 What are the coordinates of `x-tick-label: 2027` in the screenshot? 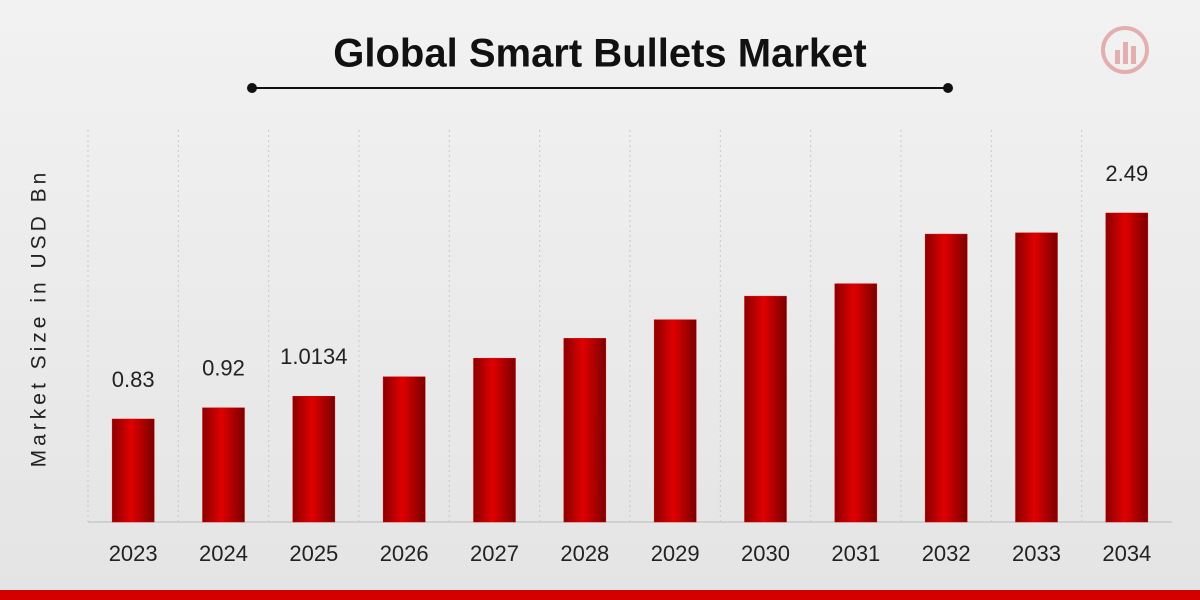 It's located at (494, 553).